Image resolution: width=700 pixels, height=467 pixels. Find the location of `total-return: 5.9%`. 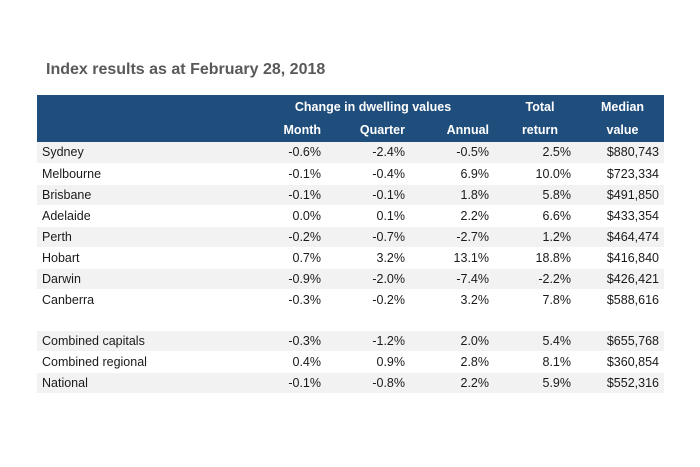

total-return: 5.9% is located at coordinates (540, 382).